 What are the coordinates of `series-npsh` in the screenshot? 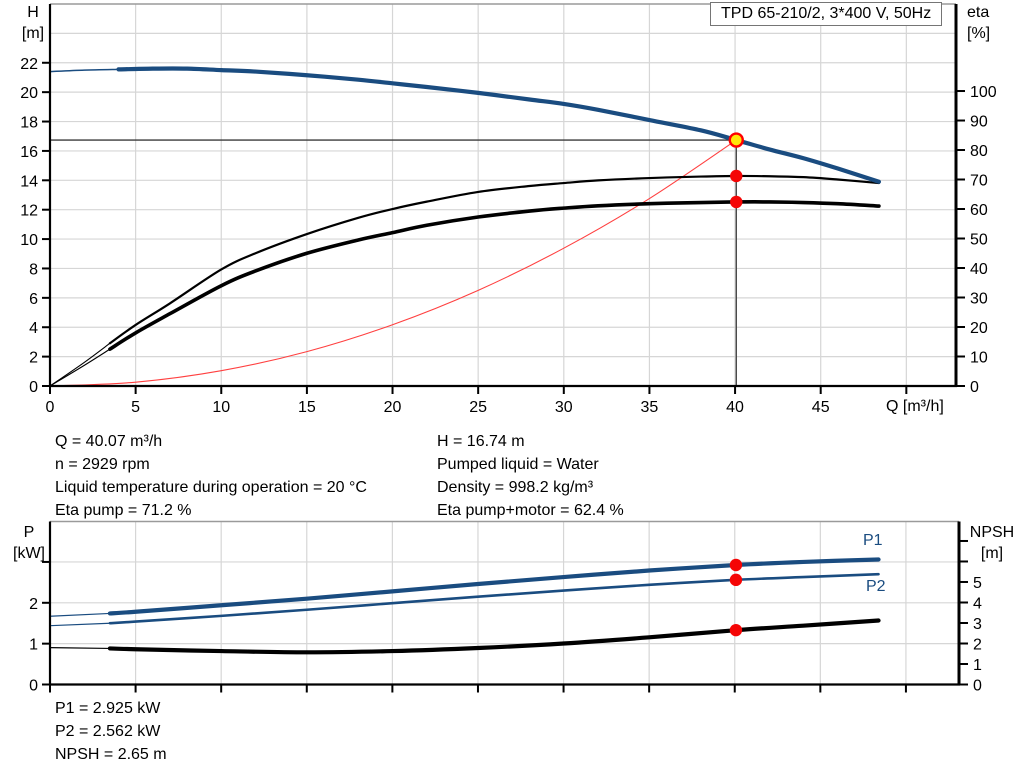 It's located at (465, 636).